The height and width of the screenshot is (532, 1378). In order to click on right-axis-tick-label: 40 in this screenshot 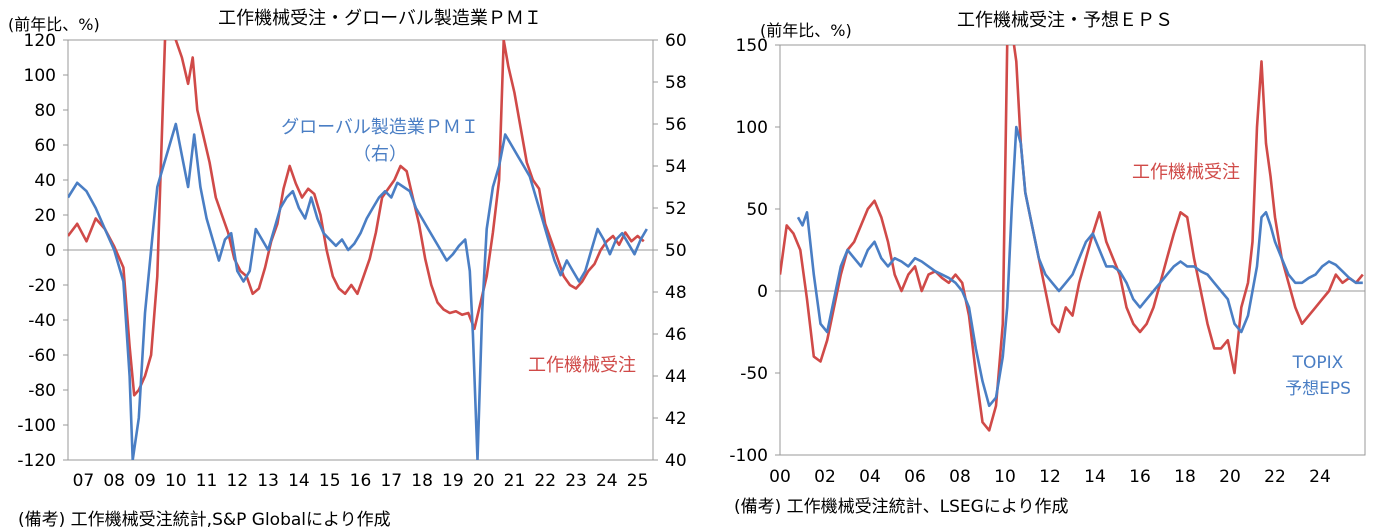, I will do `click(676, 461)`.